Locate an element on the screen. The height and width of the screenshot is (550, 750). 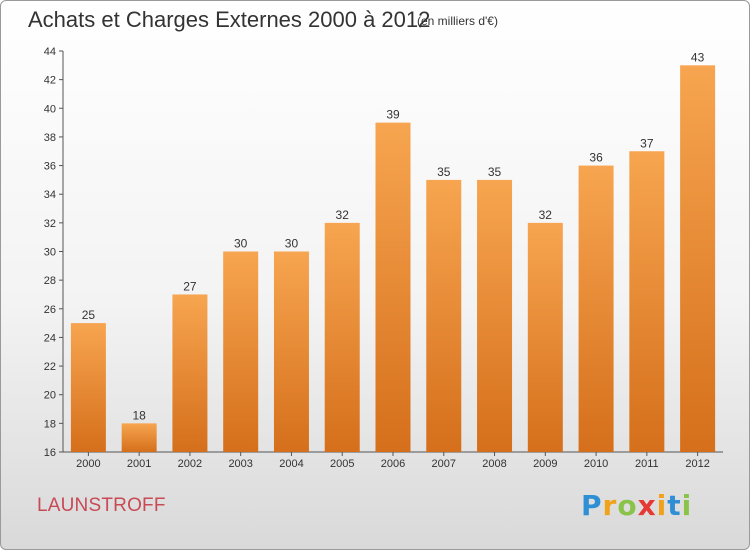
y-tick-label: 36 is located at coordinates (50, 167).